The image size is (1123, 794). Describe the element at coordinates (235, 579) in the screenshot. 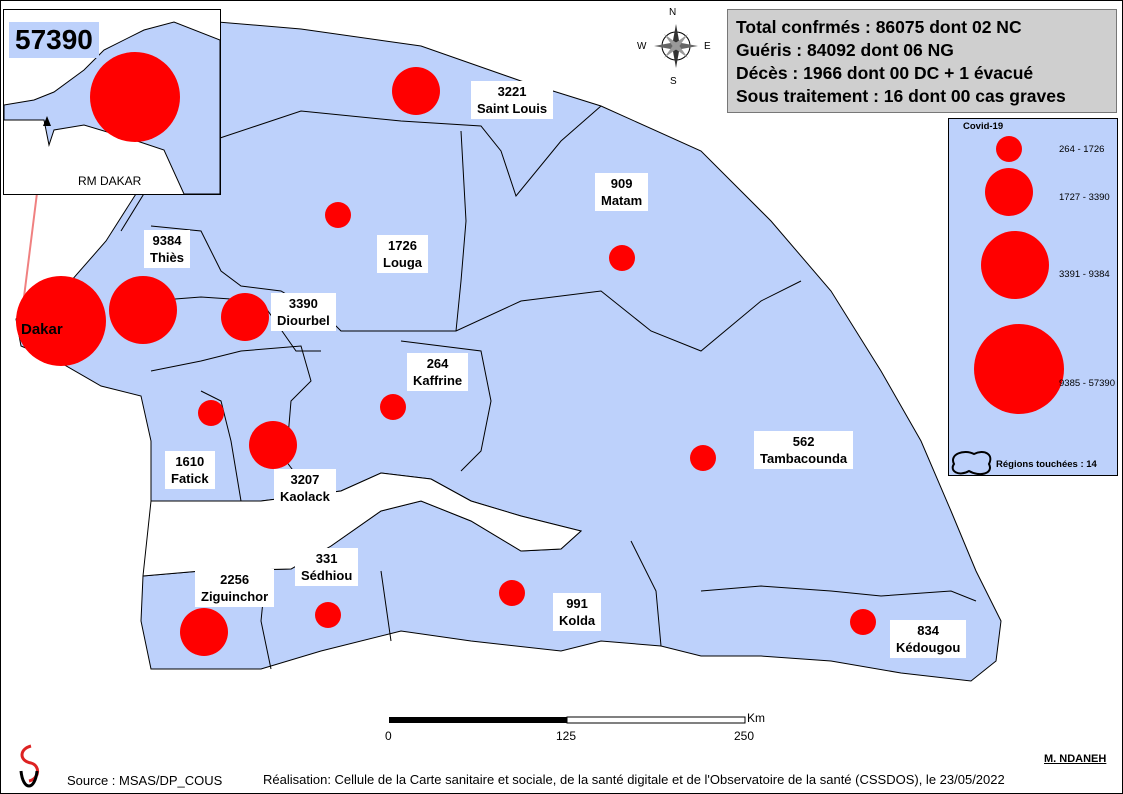

I see `cases: 2256` at that location.